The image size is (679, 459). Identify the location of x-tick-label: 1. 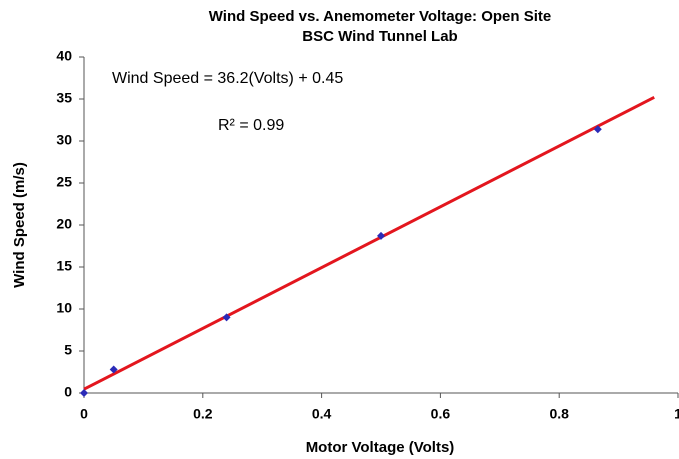
(676, 414).